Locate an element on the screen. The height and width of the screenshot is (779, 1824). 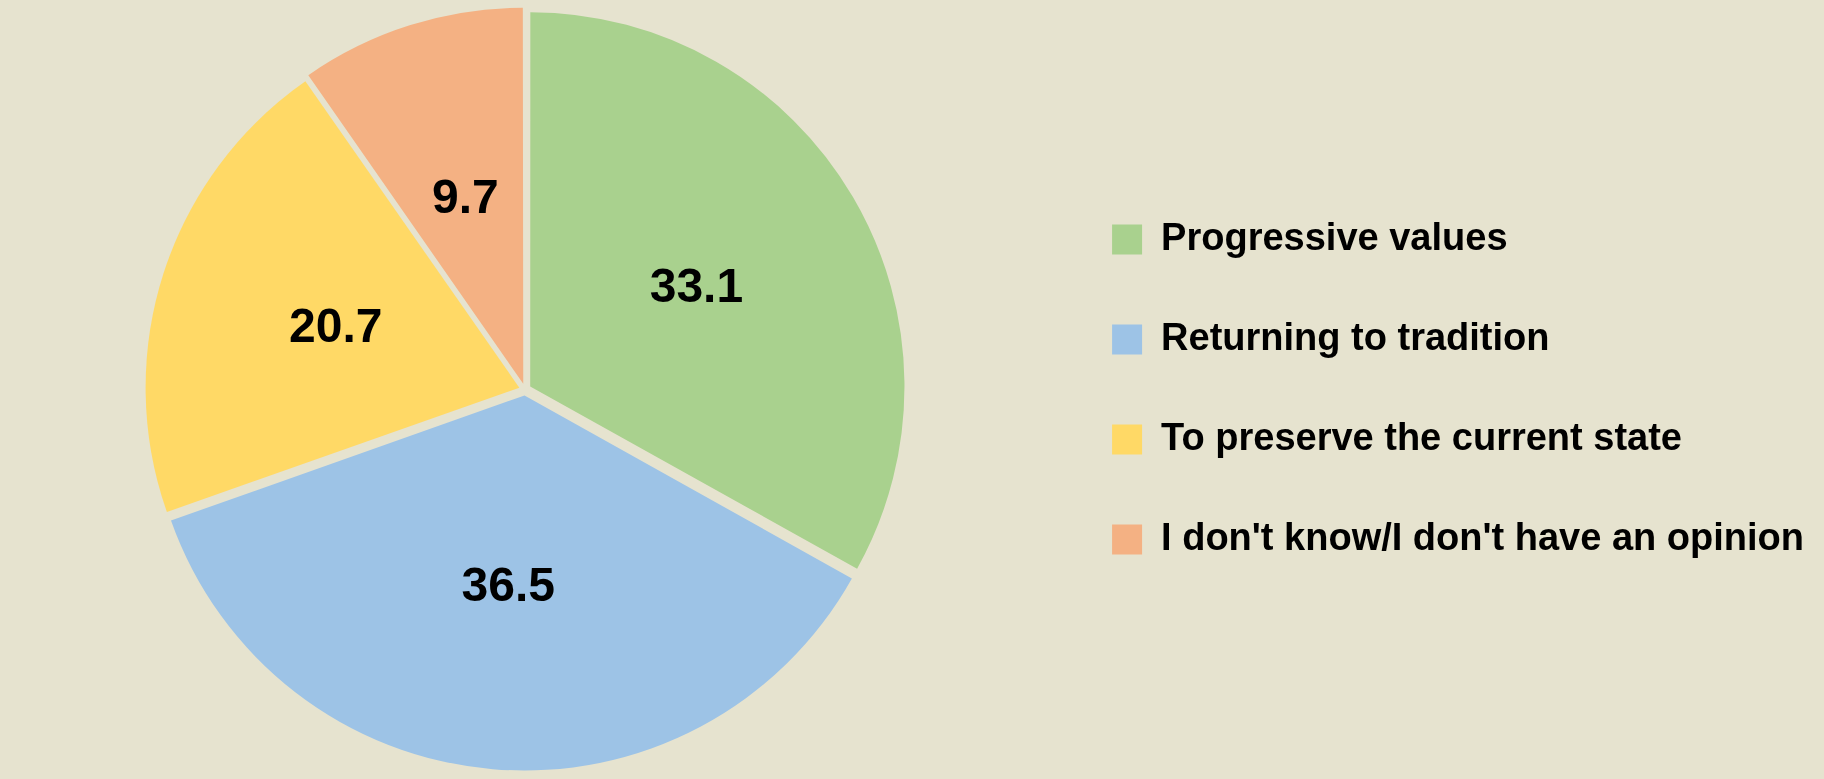
legend-label: Returning to tradition is located at coordinates (1355, 336).